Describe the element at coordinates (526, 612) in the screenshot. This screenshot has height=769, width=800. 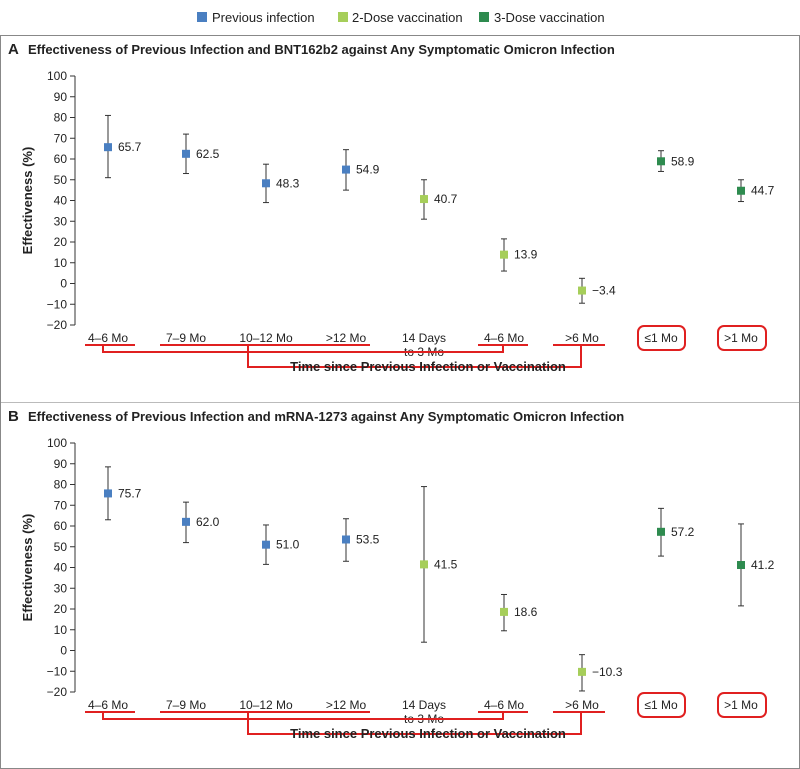
I see `data-value-label: 18.6` at that location.